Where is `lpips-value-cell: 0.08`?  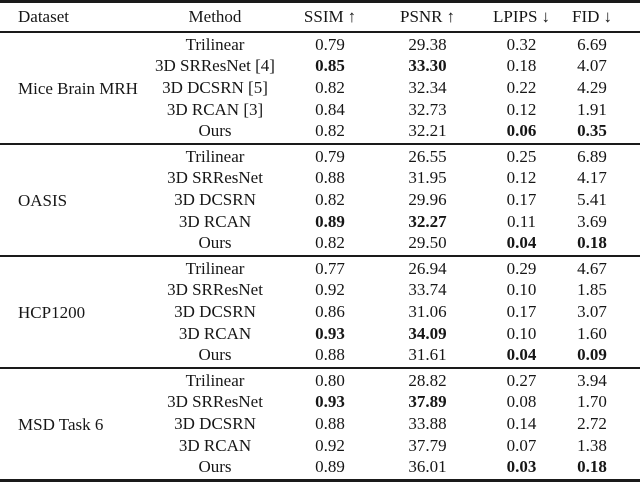 lpips-value-cell: 0.08 is located at coordinates (521, 401).